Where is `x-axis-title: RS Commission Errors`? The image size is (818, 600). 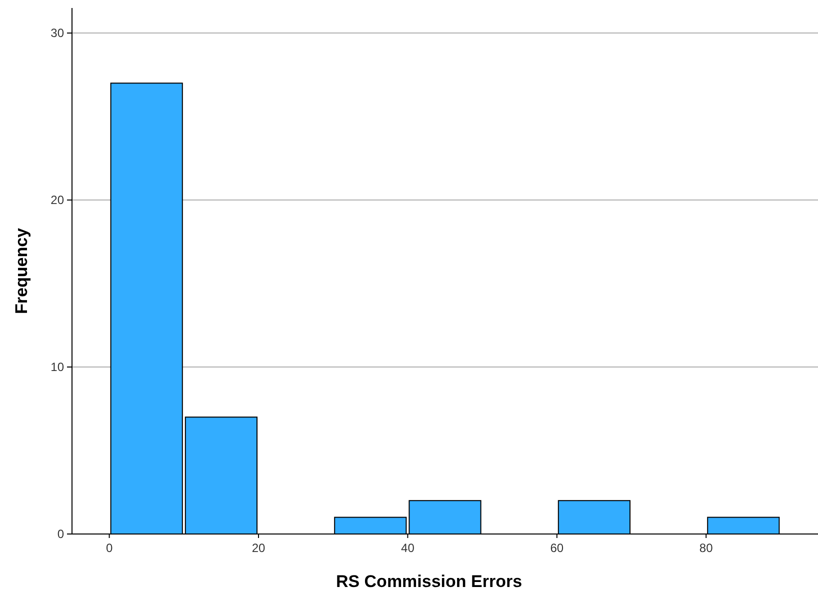
x-axis-title: RS Commission Errors is located at coordinates (429, 581).